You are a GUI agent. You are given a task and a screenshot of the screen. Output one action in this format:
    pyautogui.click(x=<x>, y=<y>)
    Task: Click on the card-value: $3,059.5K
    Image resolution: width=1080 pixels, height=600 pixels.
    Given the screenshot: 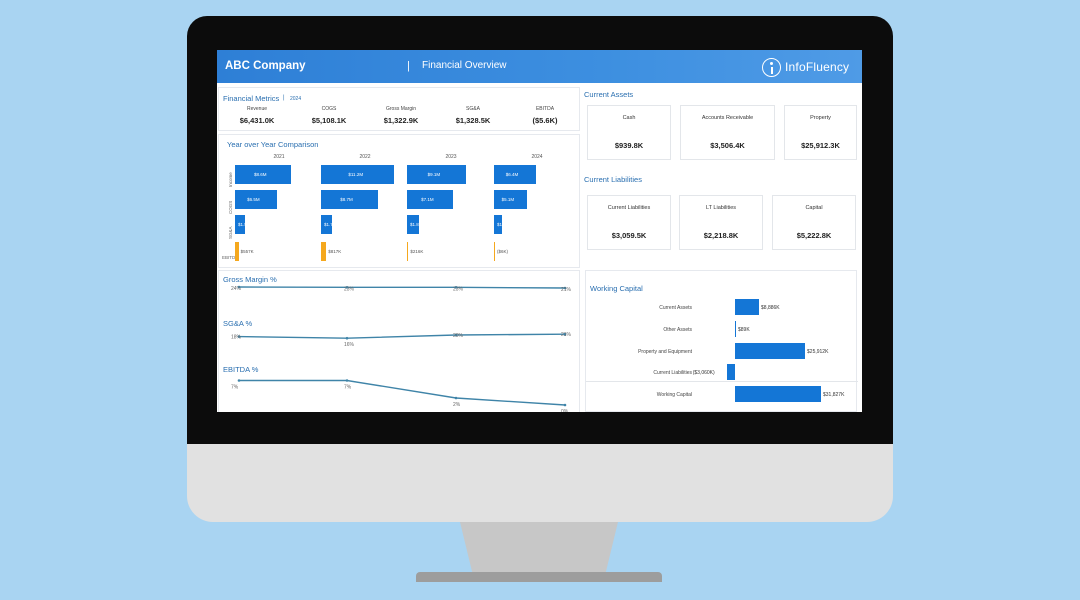 What is the action you would take?
    pyautogui.click(x=629, y=235)
    